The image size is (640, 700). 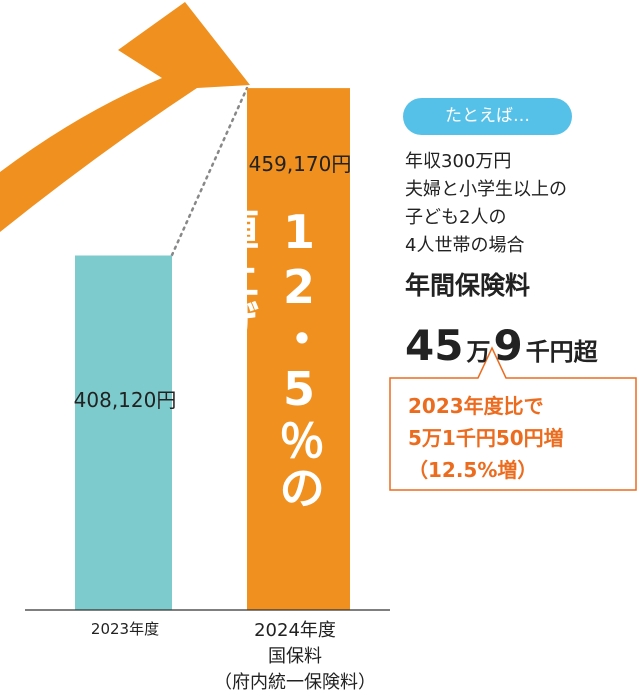 I want to click on household: 年収300万円 夫婦と小学生以上の 子ども2人の 4人世帯の場合, so click(x=486, y=203).